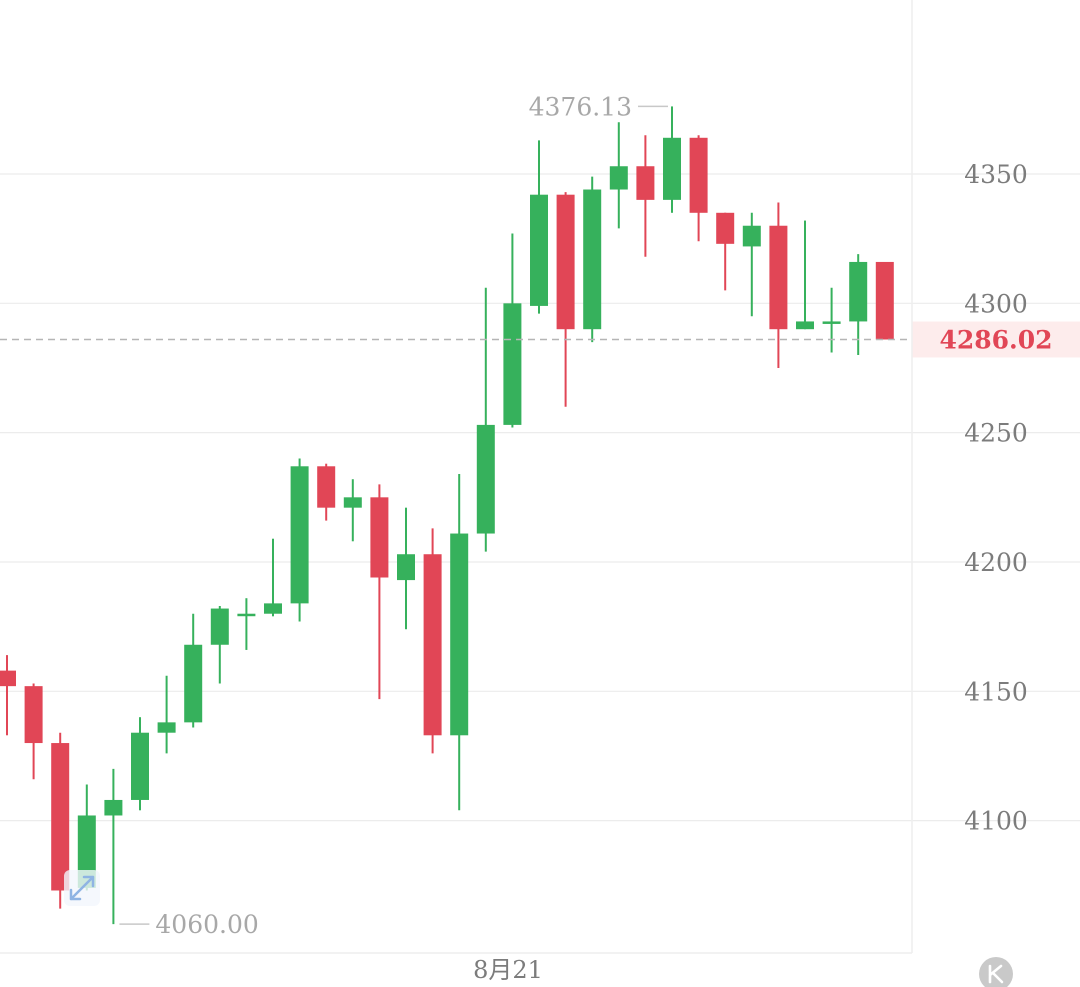 The height and width of the screenshot is (987, 1080). I want to click on last-price-label: 4286.02, so click(995, 339).